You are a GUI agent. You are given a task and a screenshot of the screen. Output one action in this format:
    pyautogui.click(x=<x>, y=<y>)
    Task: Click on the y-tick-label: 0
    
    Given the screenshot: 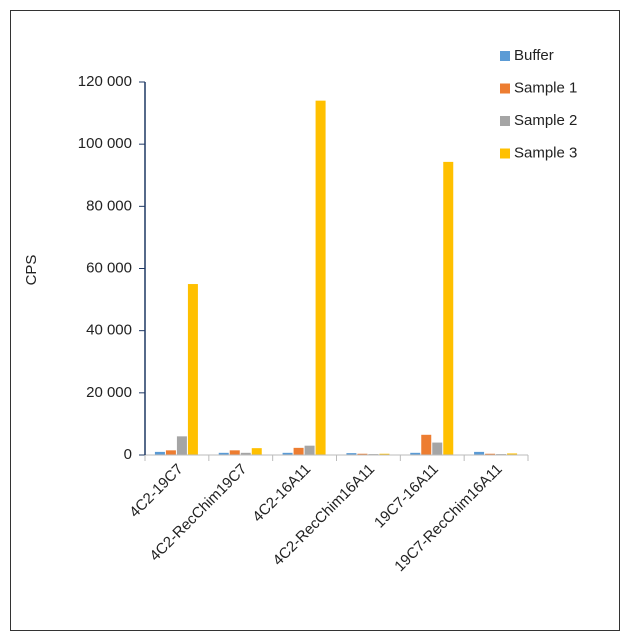 What is the action you would take?
    pyautogui.click(x=128, y=454)
    